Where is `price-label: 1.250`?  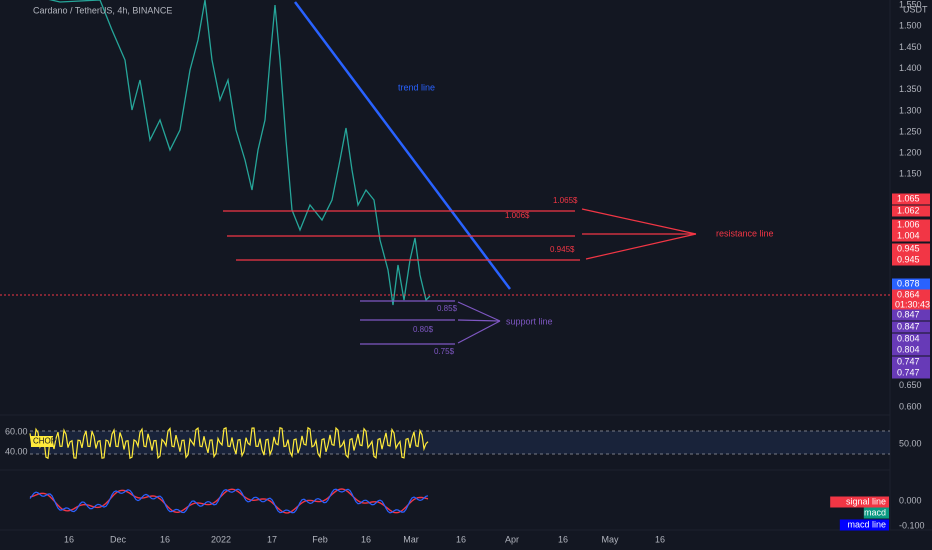 price-label: 1.250 is located at coordinates (910, 131).